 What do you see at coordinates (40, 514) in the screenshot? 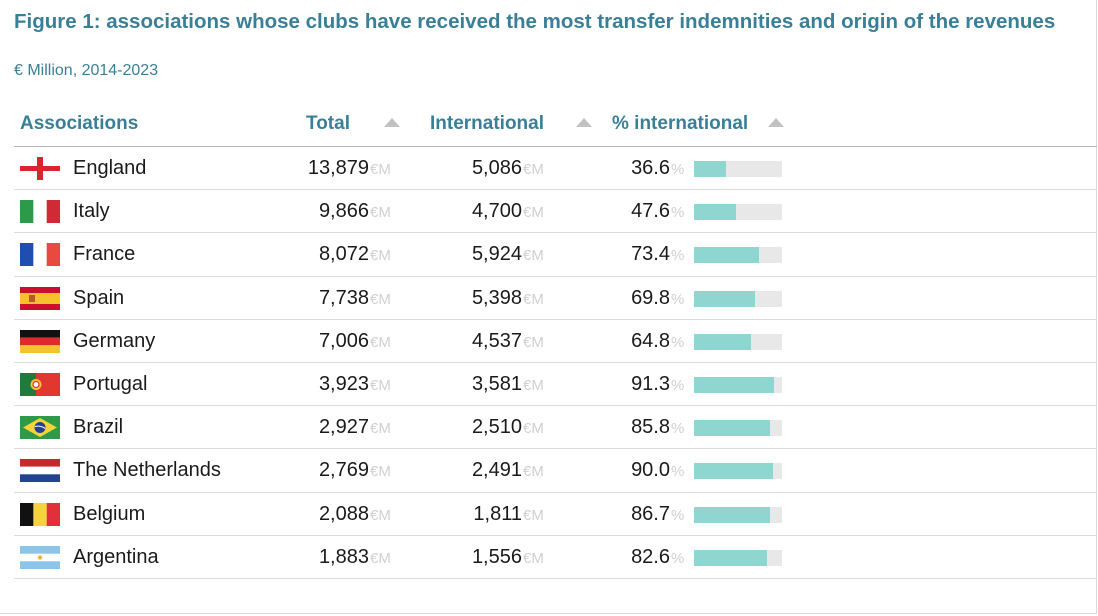
I see `belgium-flag-icon` at bounding box center [40, 514].